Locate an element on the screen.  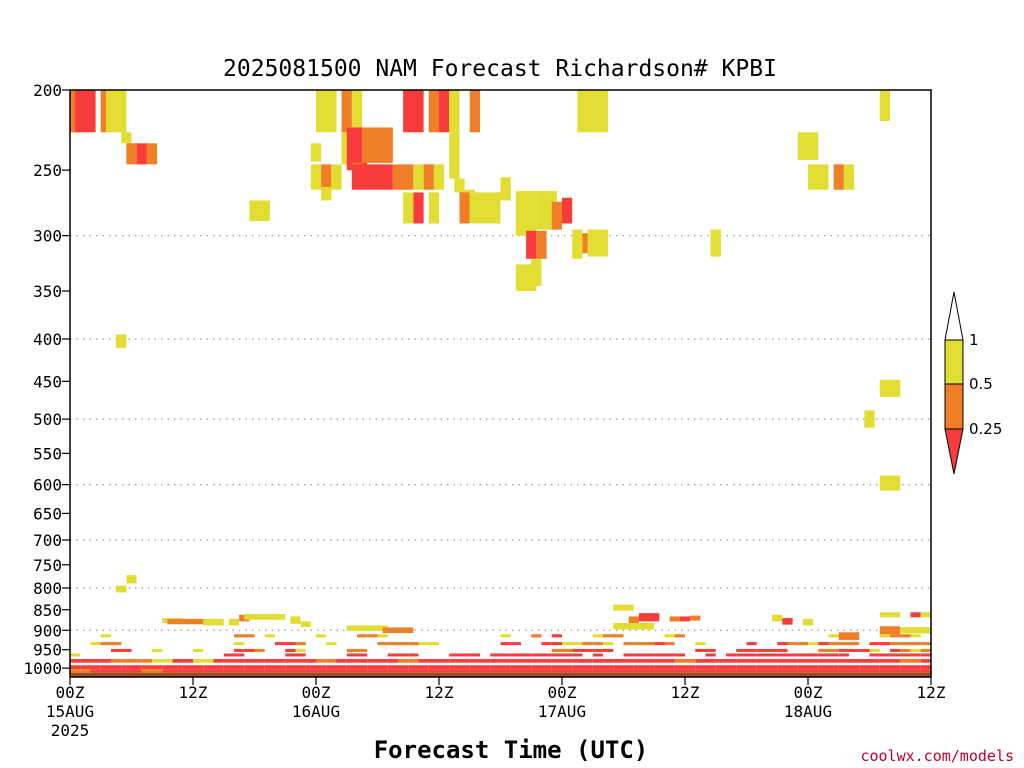
x-tick-label: 00Z is located at coordinates (316, 692).